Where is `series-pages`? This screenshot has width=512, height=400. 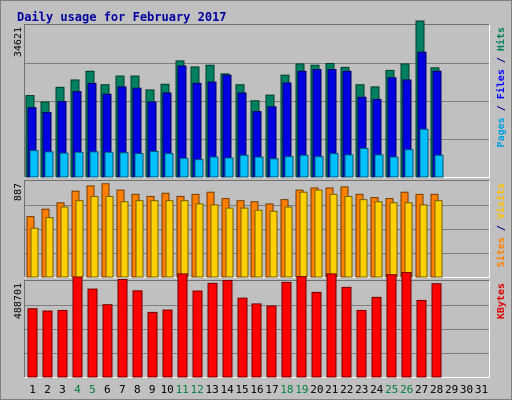
series-pages is located at coordinates (236, 153).